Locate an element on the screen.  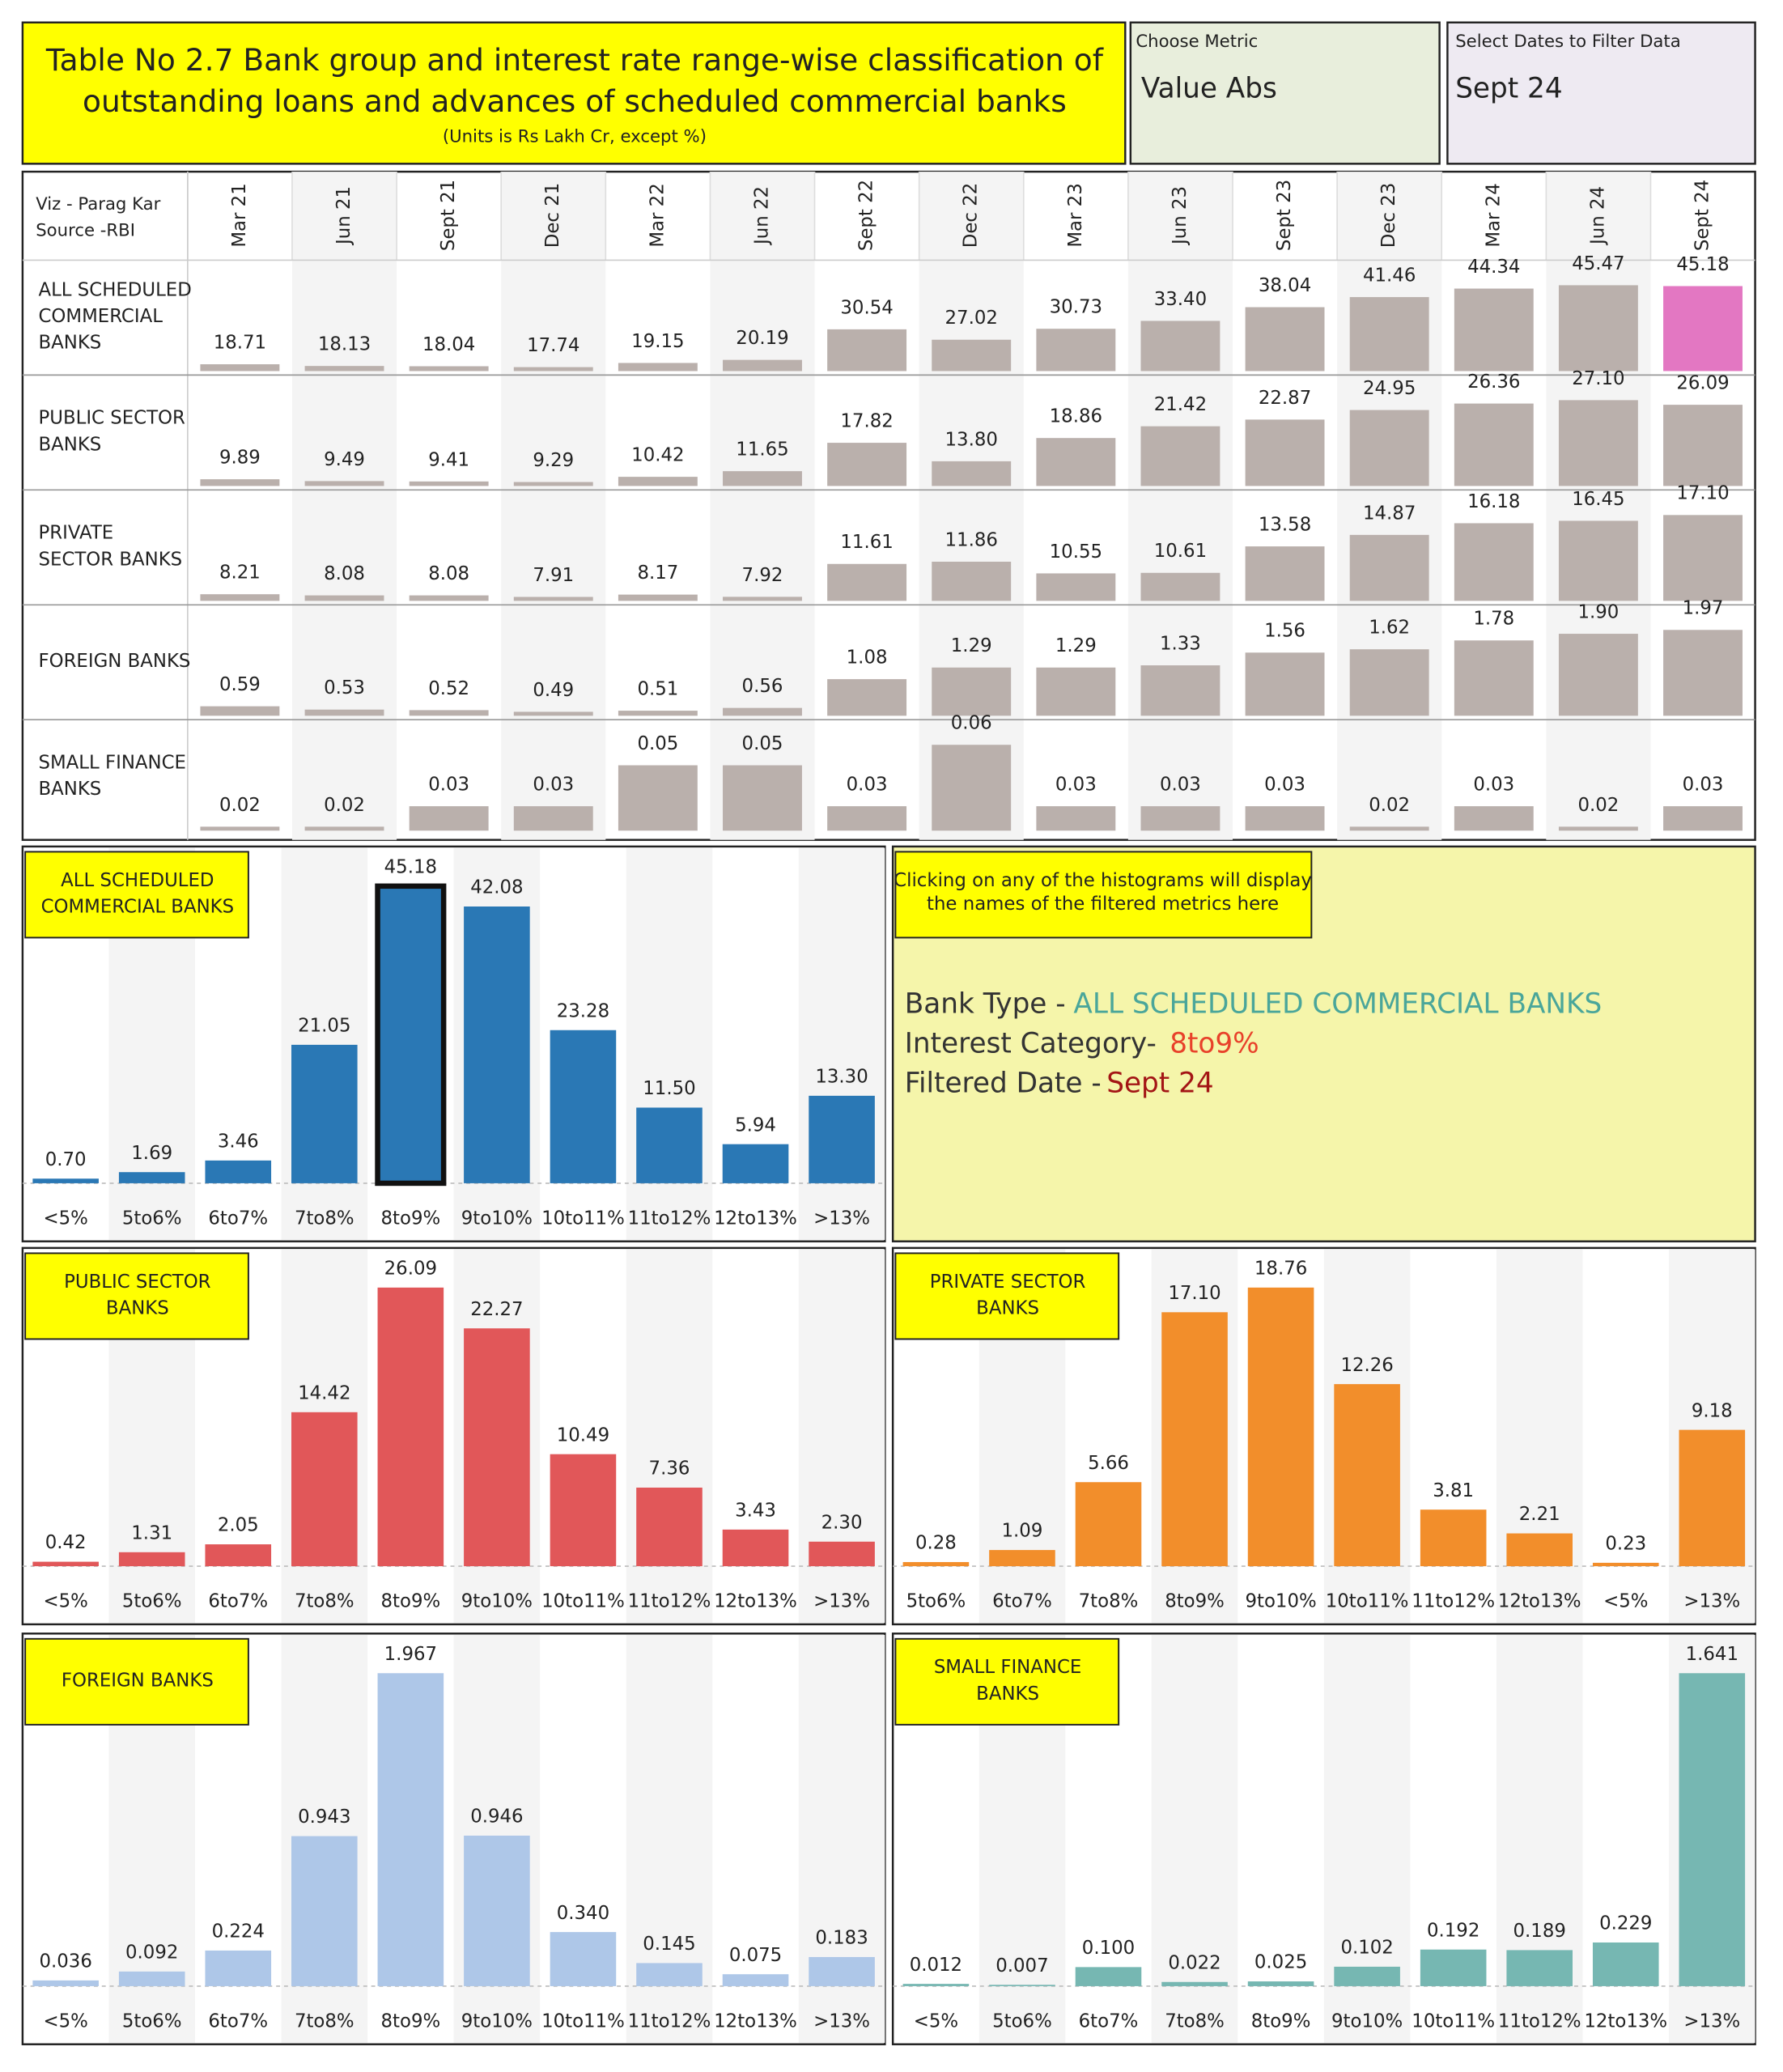
metric-filter-value: Value Abs is located at coordinates (1209, 88).